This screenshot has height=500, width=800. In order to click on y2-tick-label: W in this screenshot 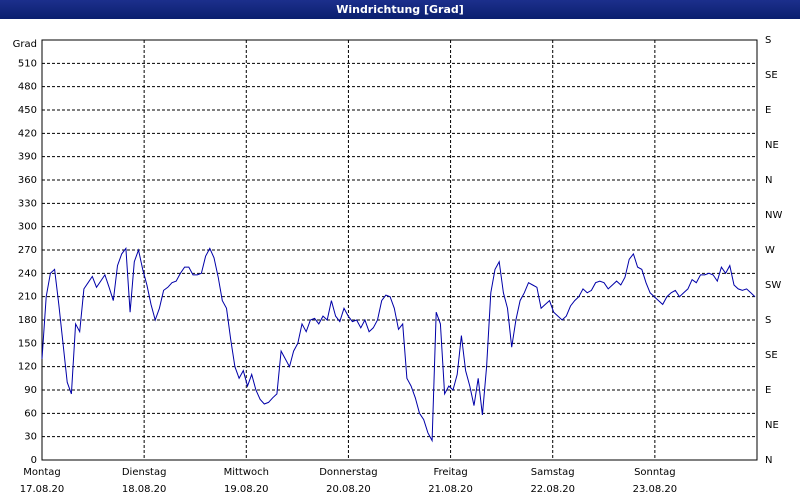, I will do `click(770, 250)`.